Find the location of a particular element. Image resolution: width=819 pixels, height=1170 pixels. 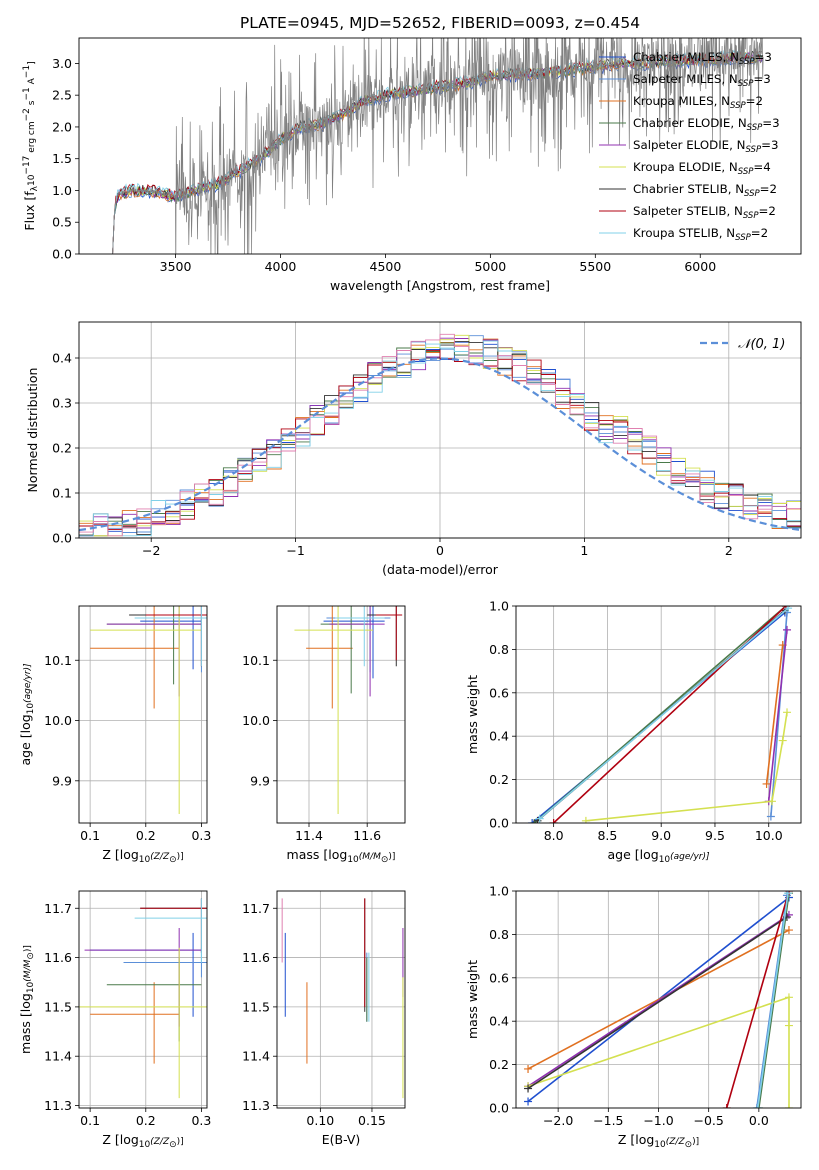

x-axis-label: age [log10(age/yr)] is located at coordinates (658, 856).